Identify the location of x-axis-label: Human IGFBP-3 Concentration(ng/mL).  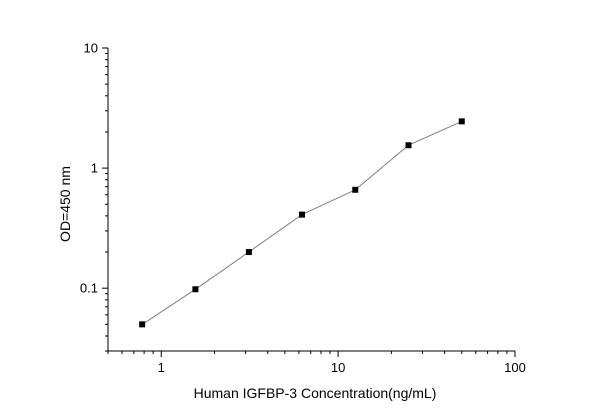
(315, 393).